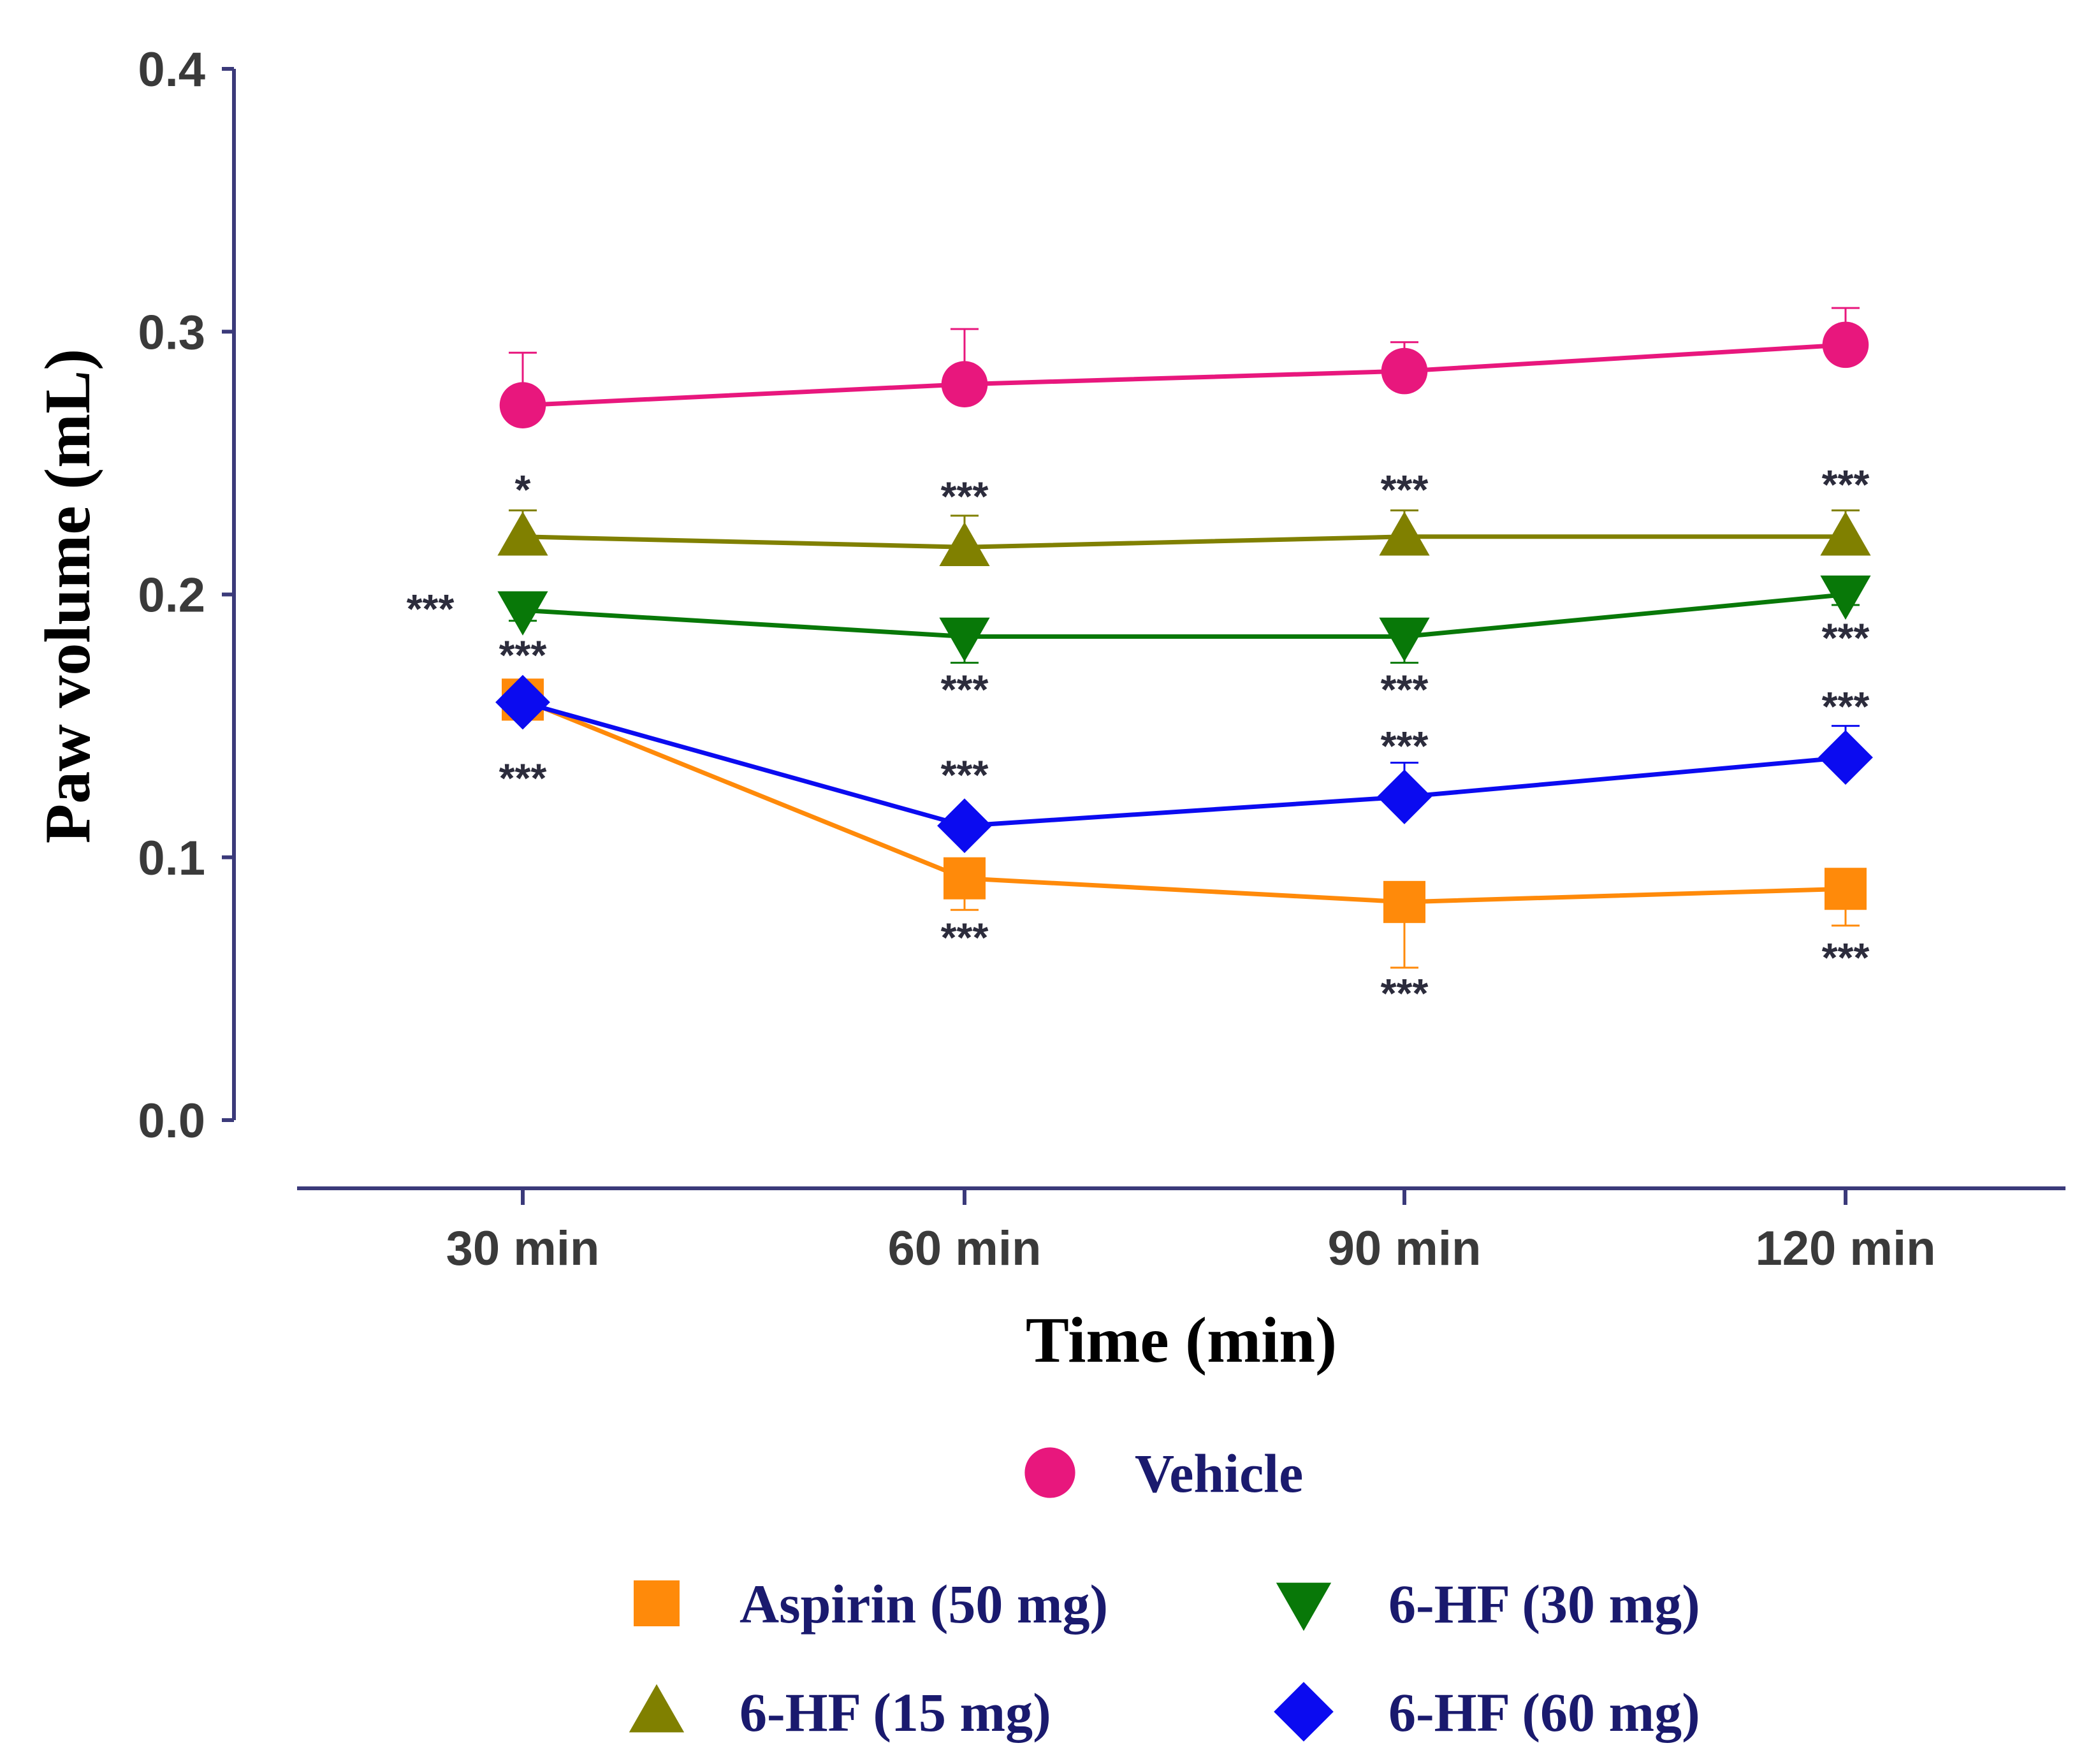 The height and width of the screenshot is (1764, 2098). Describe the element at coordinates (523, 1248) in the screenshot. I see `x-tick-label: 30 min` at that location.